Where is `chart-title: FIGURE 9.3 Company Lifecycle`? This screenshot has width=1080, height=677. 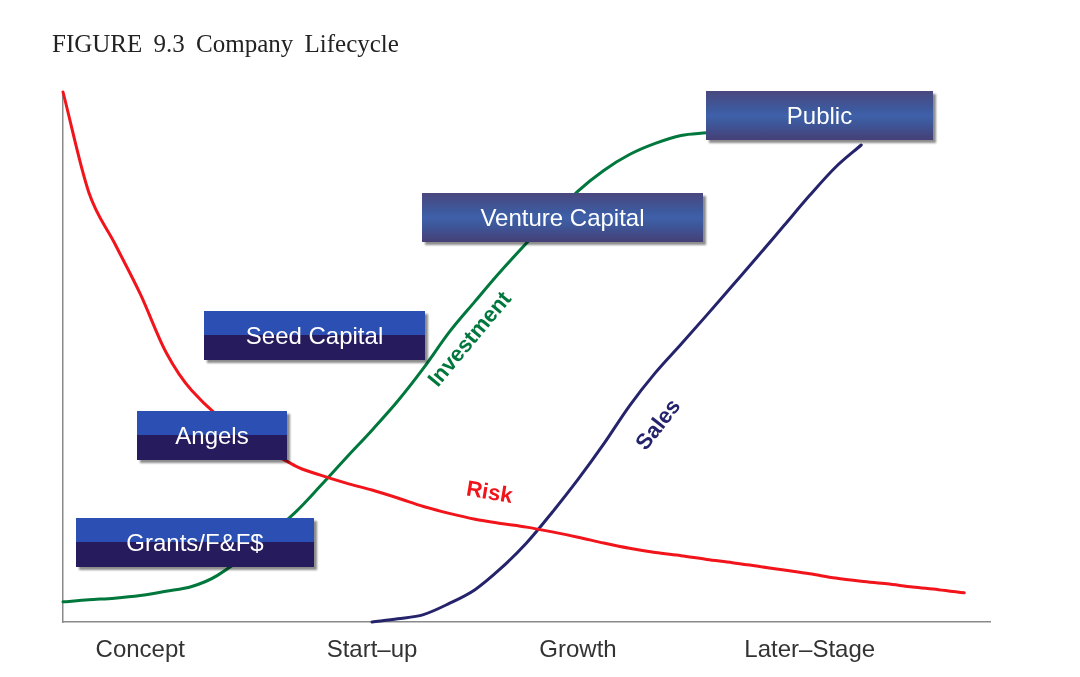
chart-title: FIGURE 9.3 Company Lifecycle is located at coordinates (225, 44).